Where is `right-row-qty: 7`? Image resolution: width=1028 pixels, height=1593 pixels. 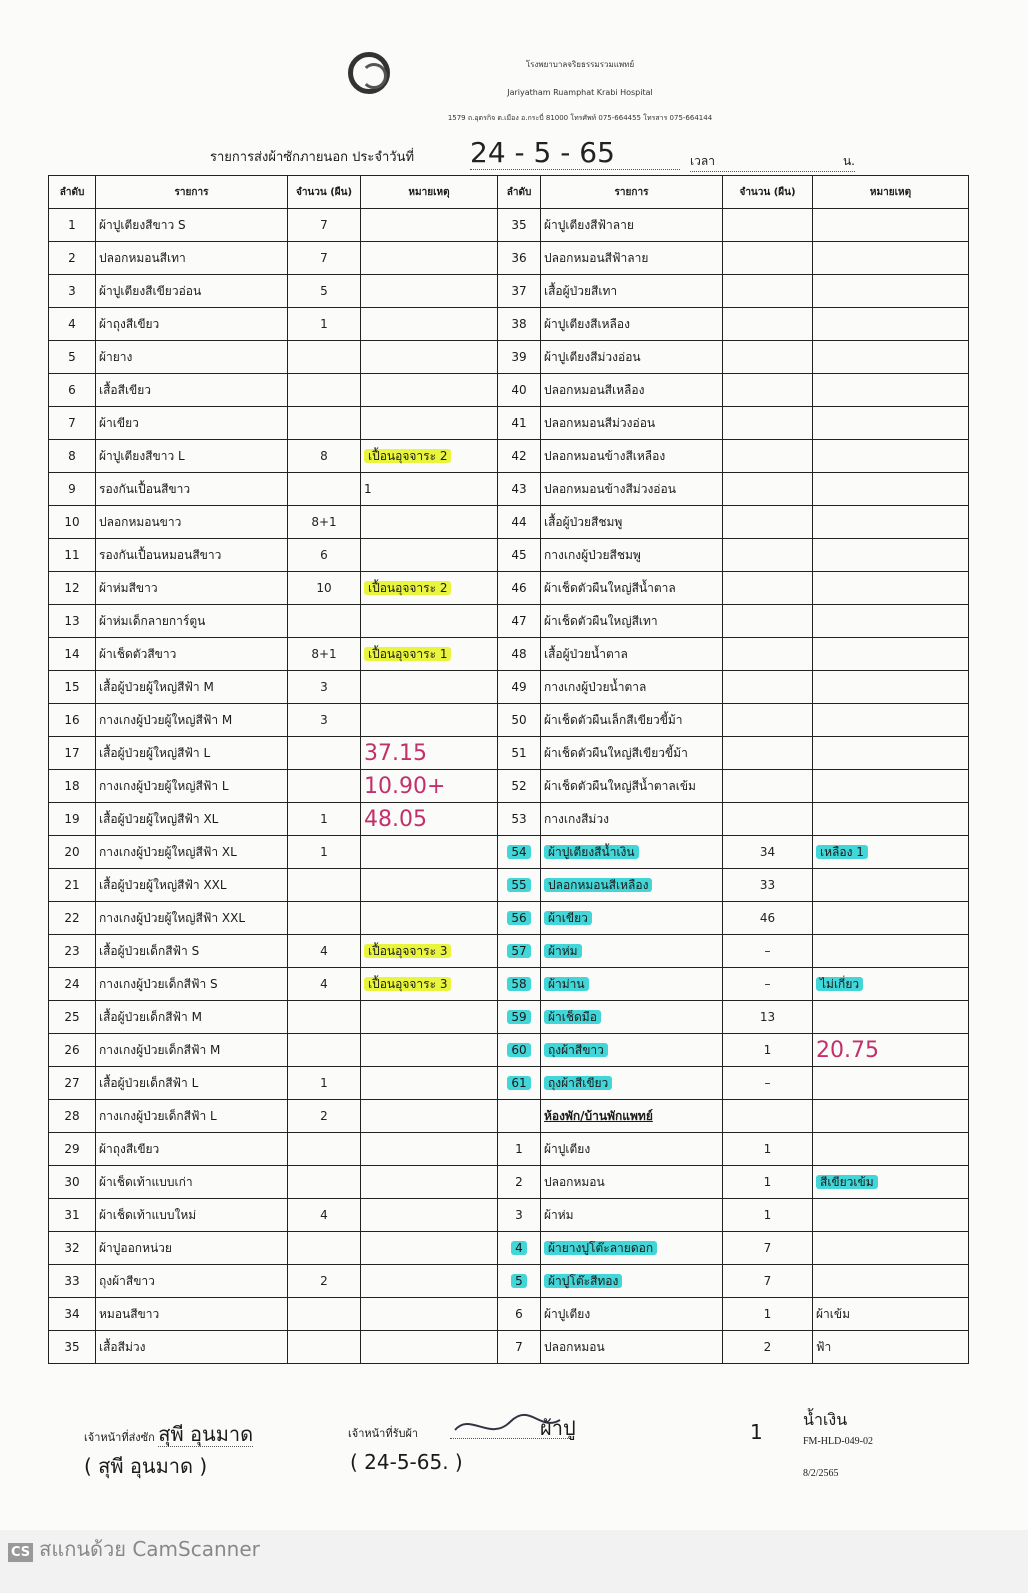
right-row-qty: 7 is located at coordinates (767, 1281).